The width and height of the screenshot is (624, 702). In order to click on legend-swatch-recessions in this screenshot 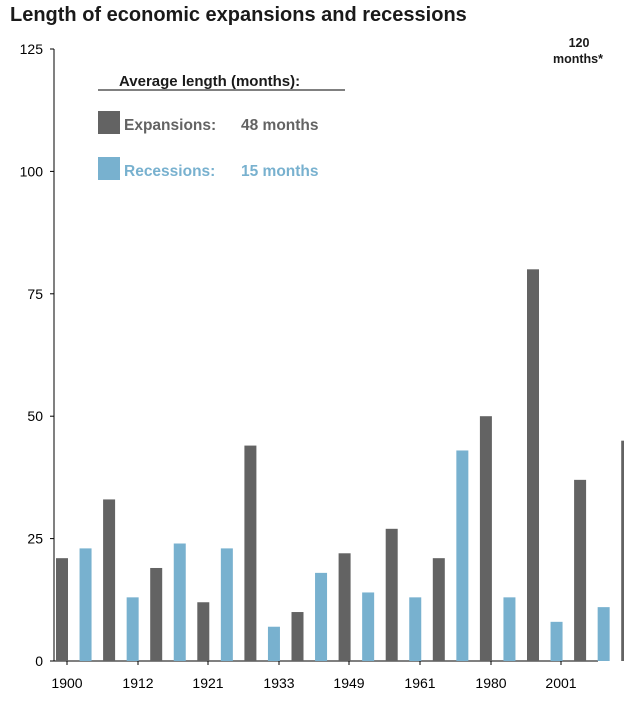, I will do `click(109, 168)`.